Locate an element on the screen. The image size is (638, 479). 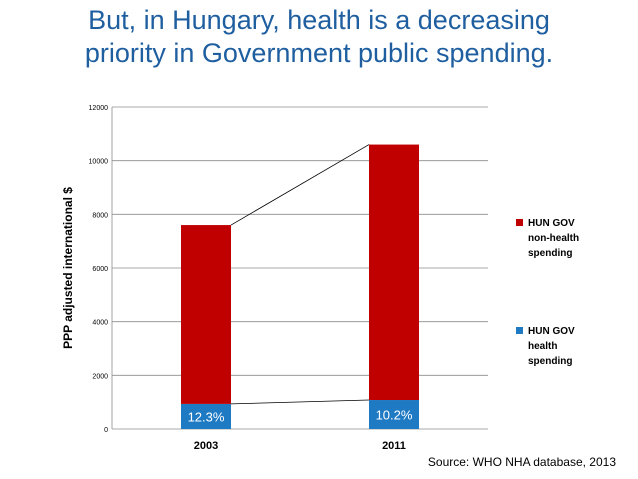
bar-health-2011 is located at coordinates (394, 414).